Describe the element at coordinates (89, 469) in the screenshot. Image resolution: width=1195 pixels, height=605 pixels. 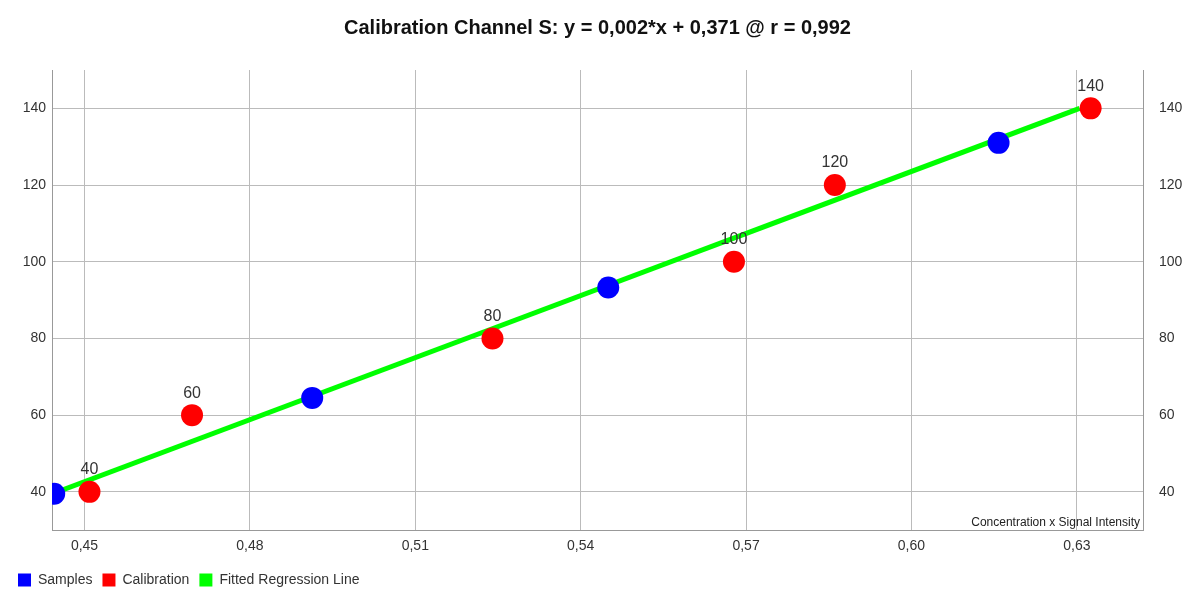
I see `data-label: 40` at that location.